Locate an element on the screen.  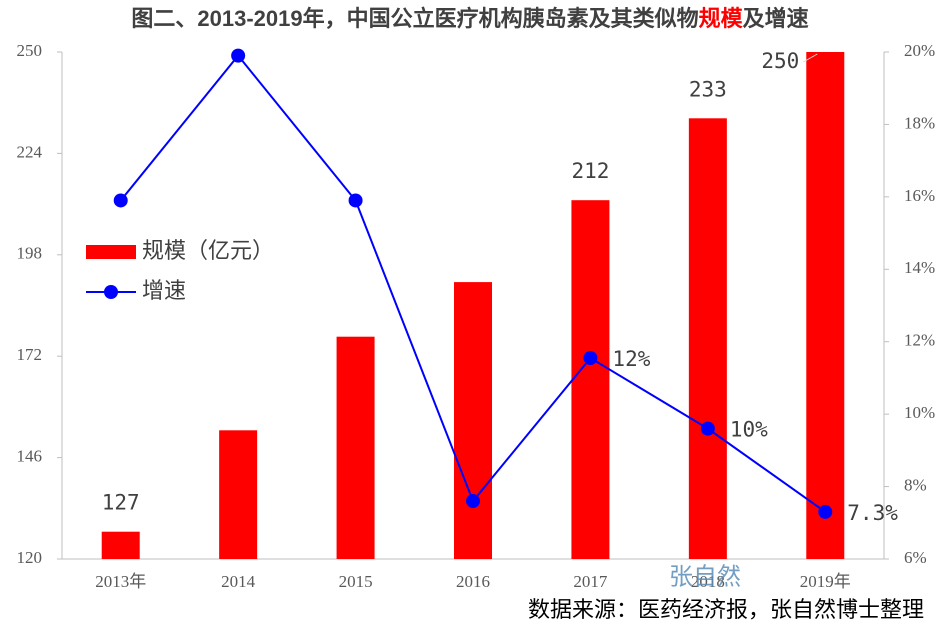
y2-tick-label: 10% is located at coordinates (919, 412).